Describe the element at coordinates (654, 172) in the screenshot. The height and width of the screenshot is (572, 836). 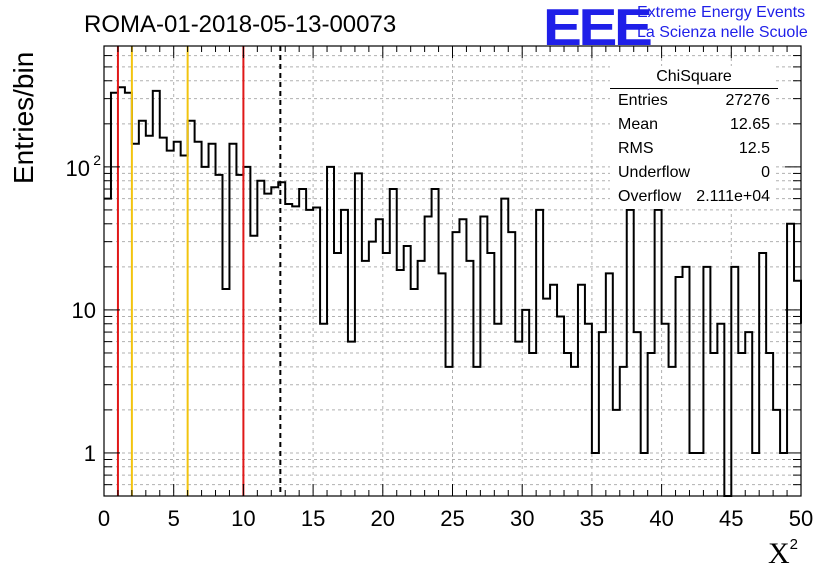
I see `stats-label: Underflow` at that location.